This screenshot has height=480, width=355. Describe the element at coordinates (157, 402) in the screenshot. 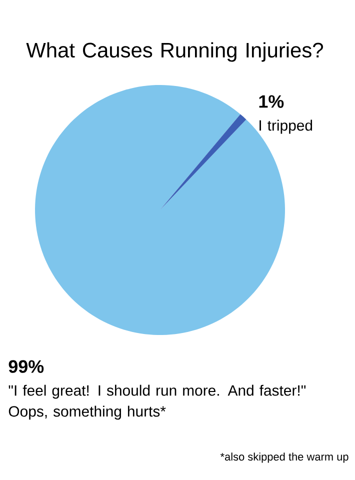

I see `slice-label: "I feel great! I should run more. And faster!" Oops, something hurts*` at that location.